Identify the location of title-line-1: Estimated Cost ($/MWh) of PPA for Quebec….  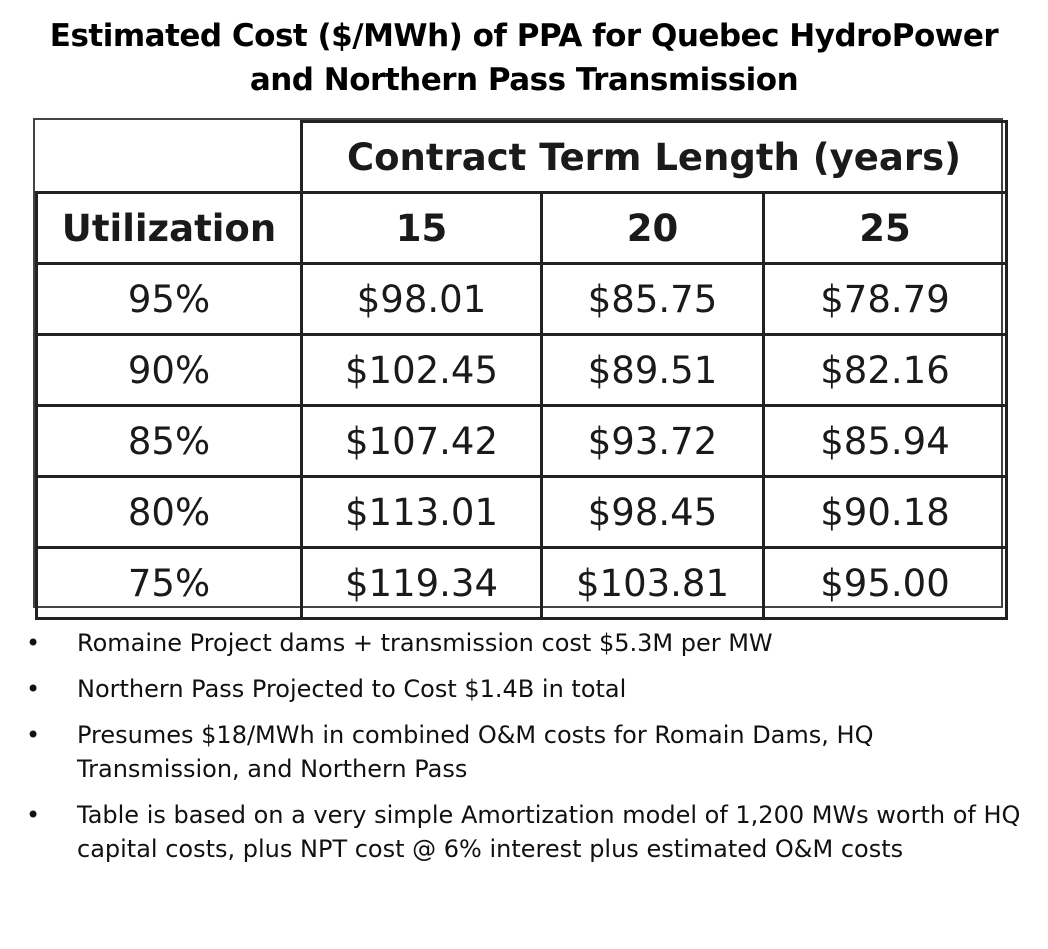
(524, 36).